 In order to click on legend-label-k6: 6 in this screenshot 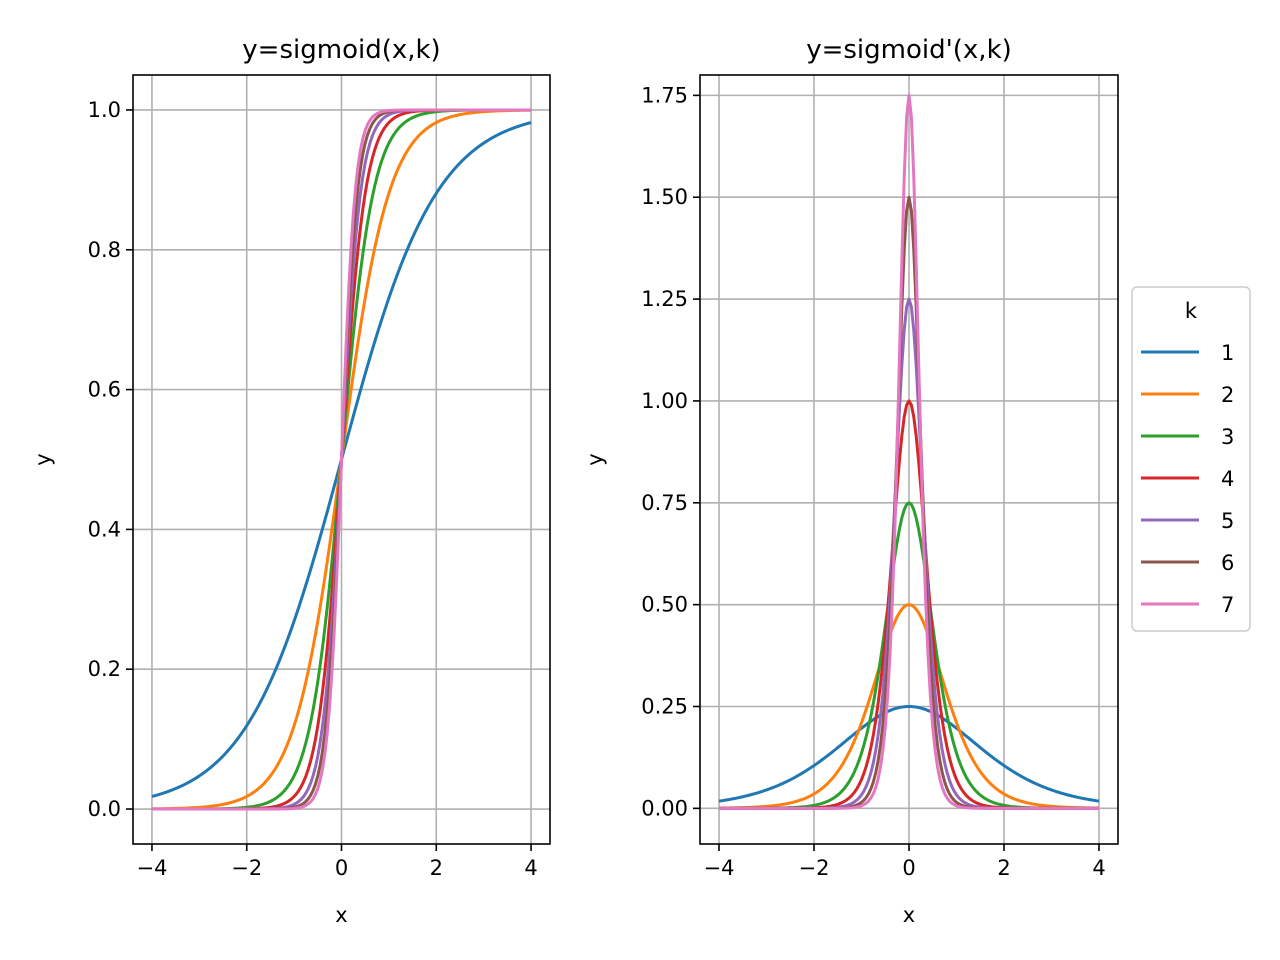, I will do `click(1227, 563)`.